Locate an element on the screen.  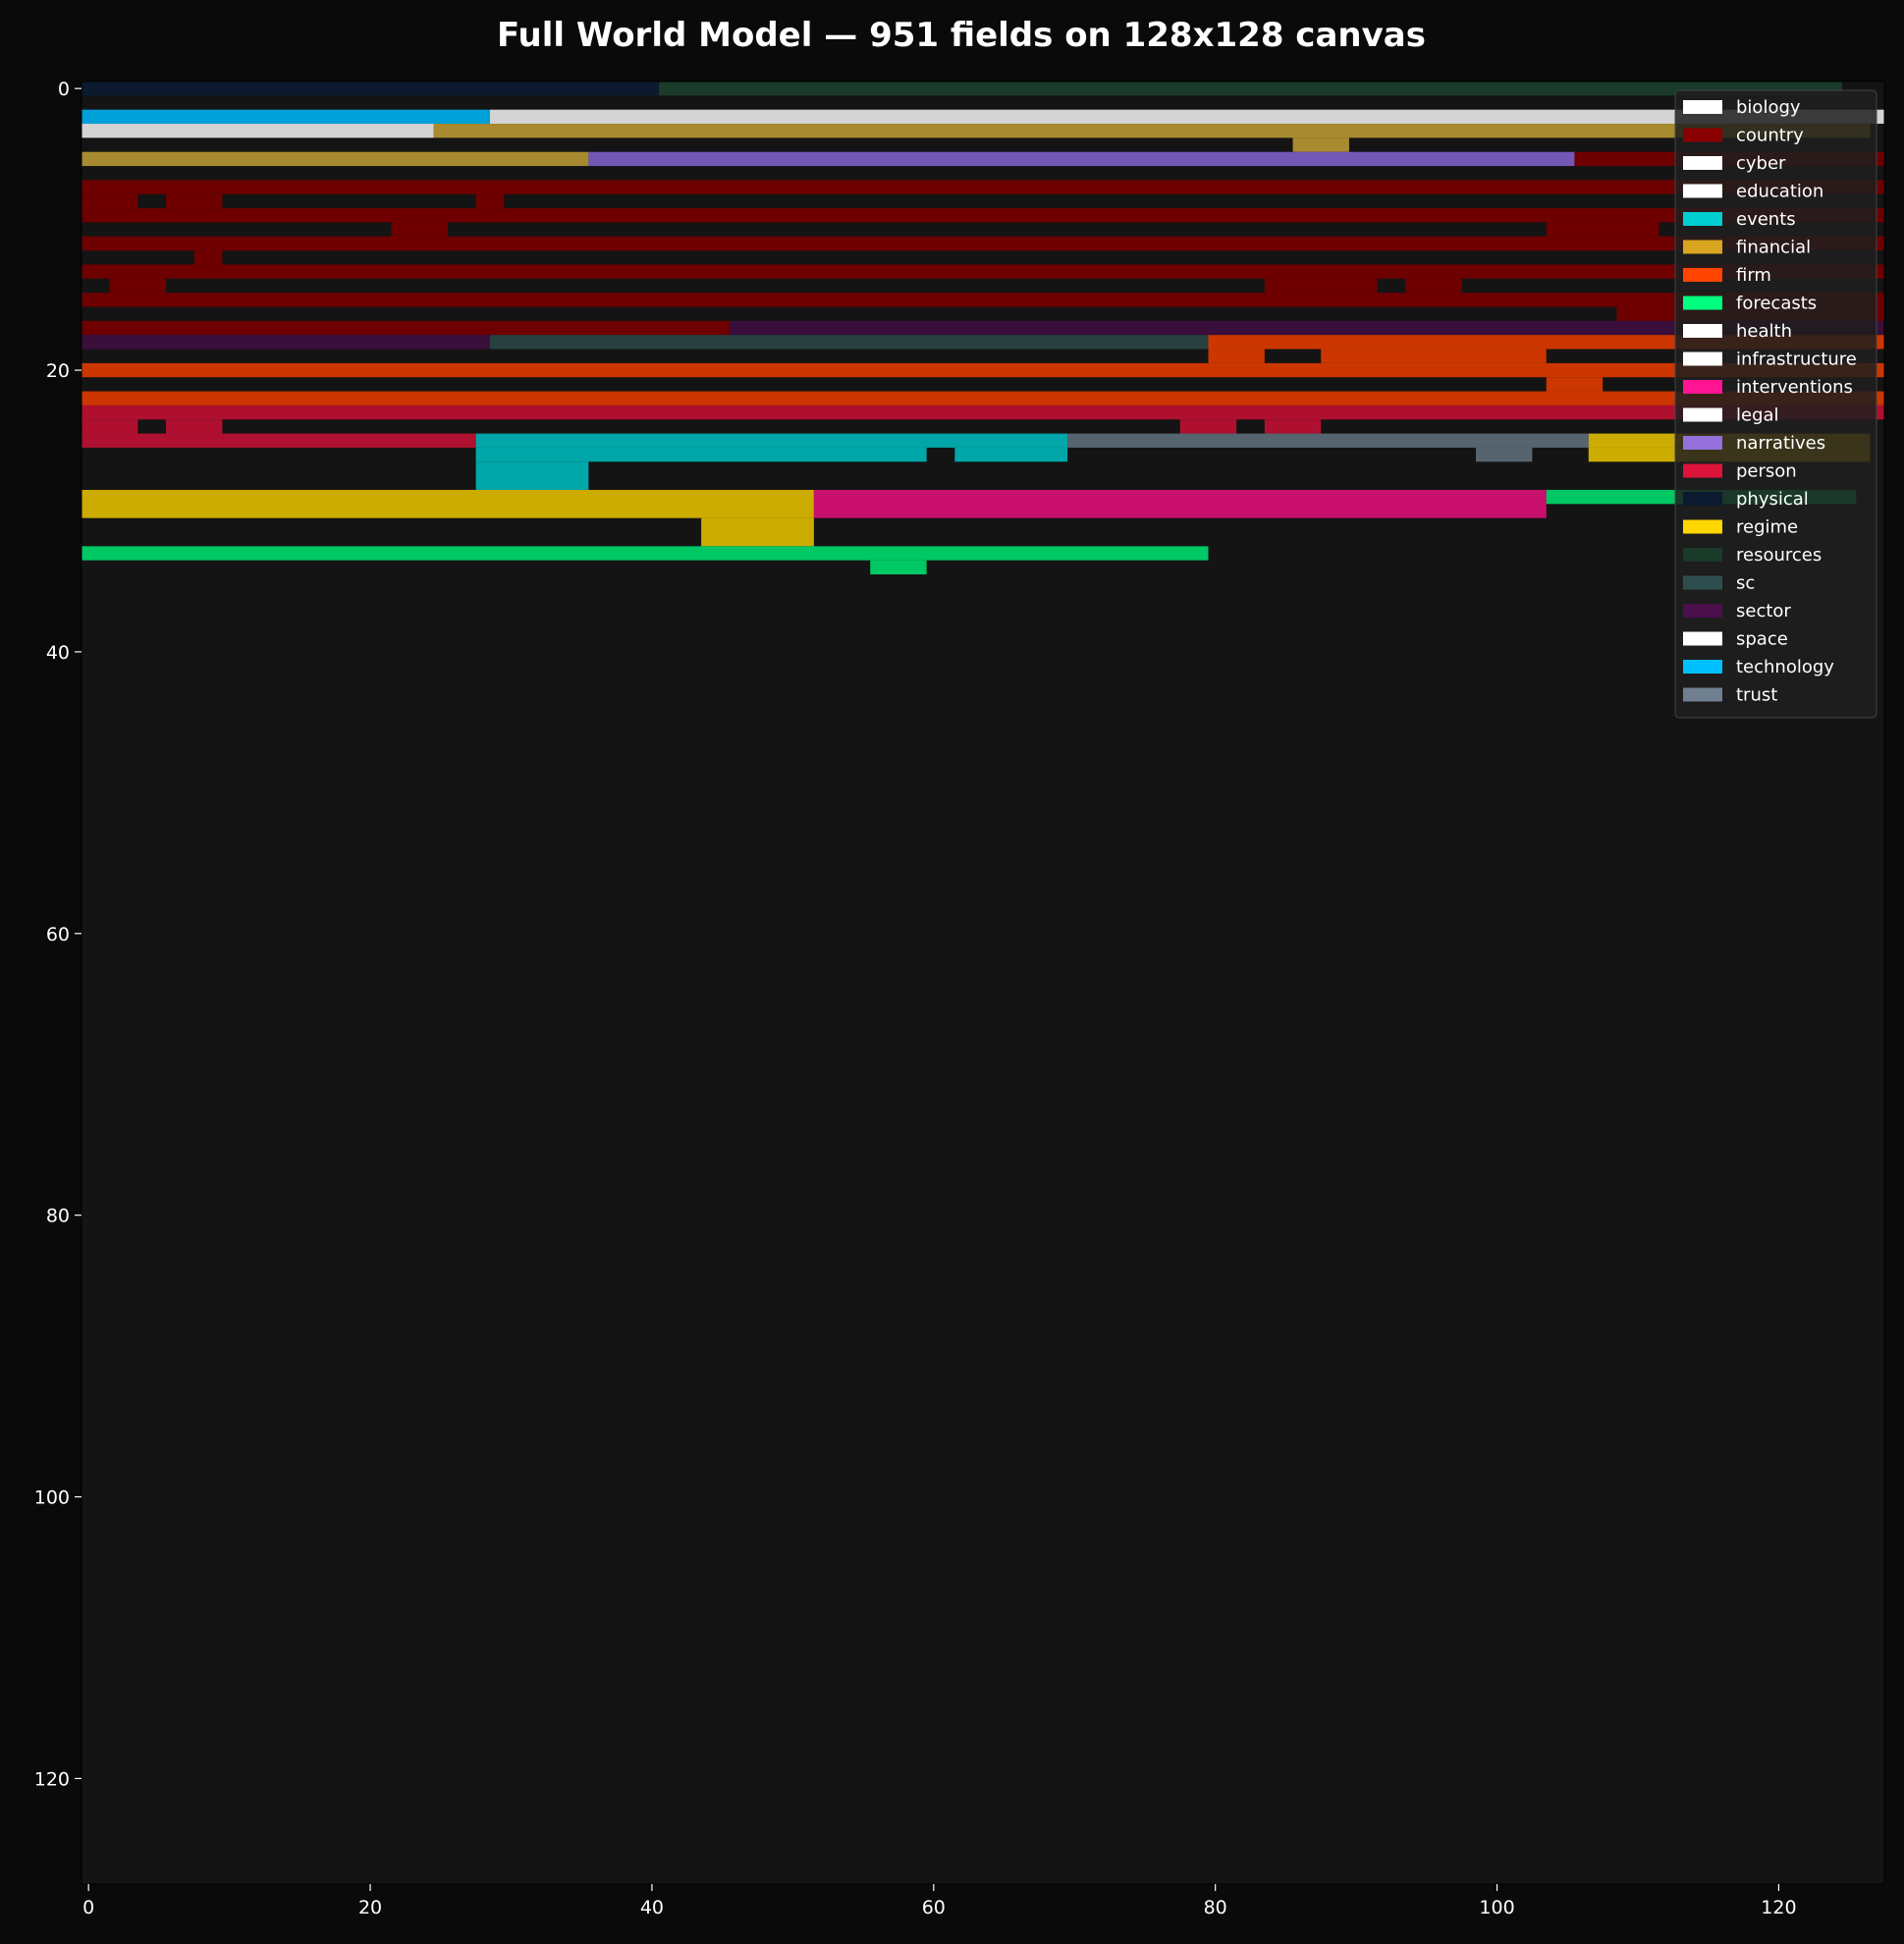
legend-swatch-physical is located at coordinates (1702, 499).